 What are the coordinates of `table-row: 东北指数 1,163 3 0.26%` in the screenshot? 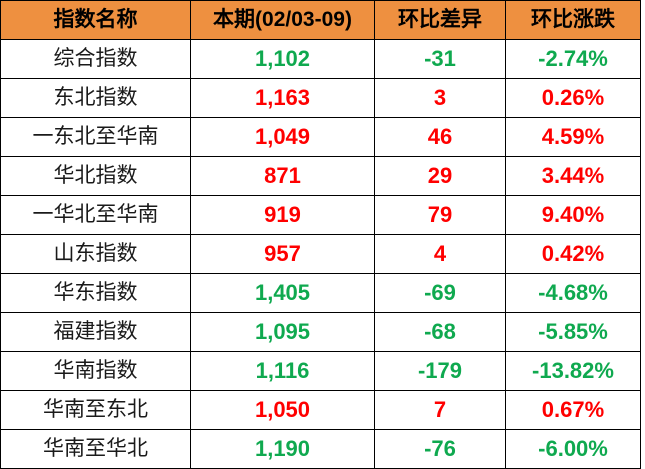 It's located at (320, 98).